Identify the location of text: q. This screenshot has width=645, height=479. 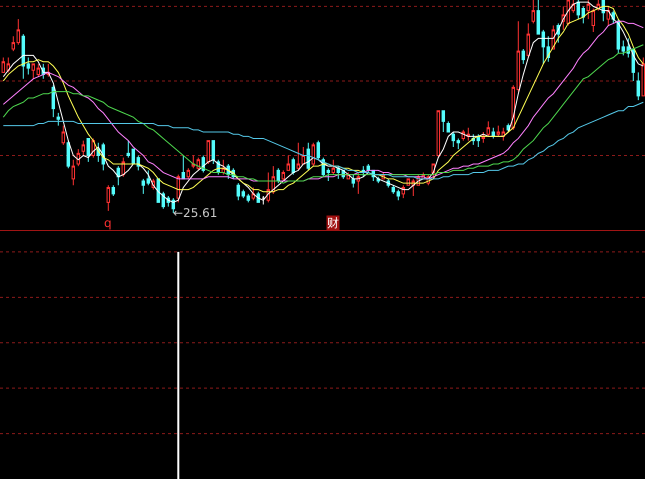
(108, 223).